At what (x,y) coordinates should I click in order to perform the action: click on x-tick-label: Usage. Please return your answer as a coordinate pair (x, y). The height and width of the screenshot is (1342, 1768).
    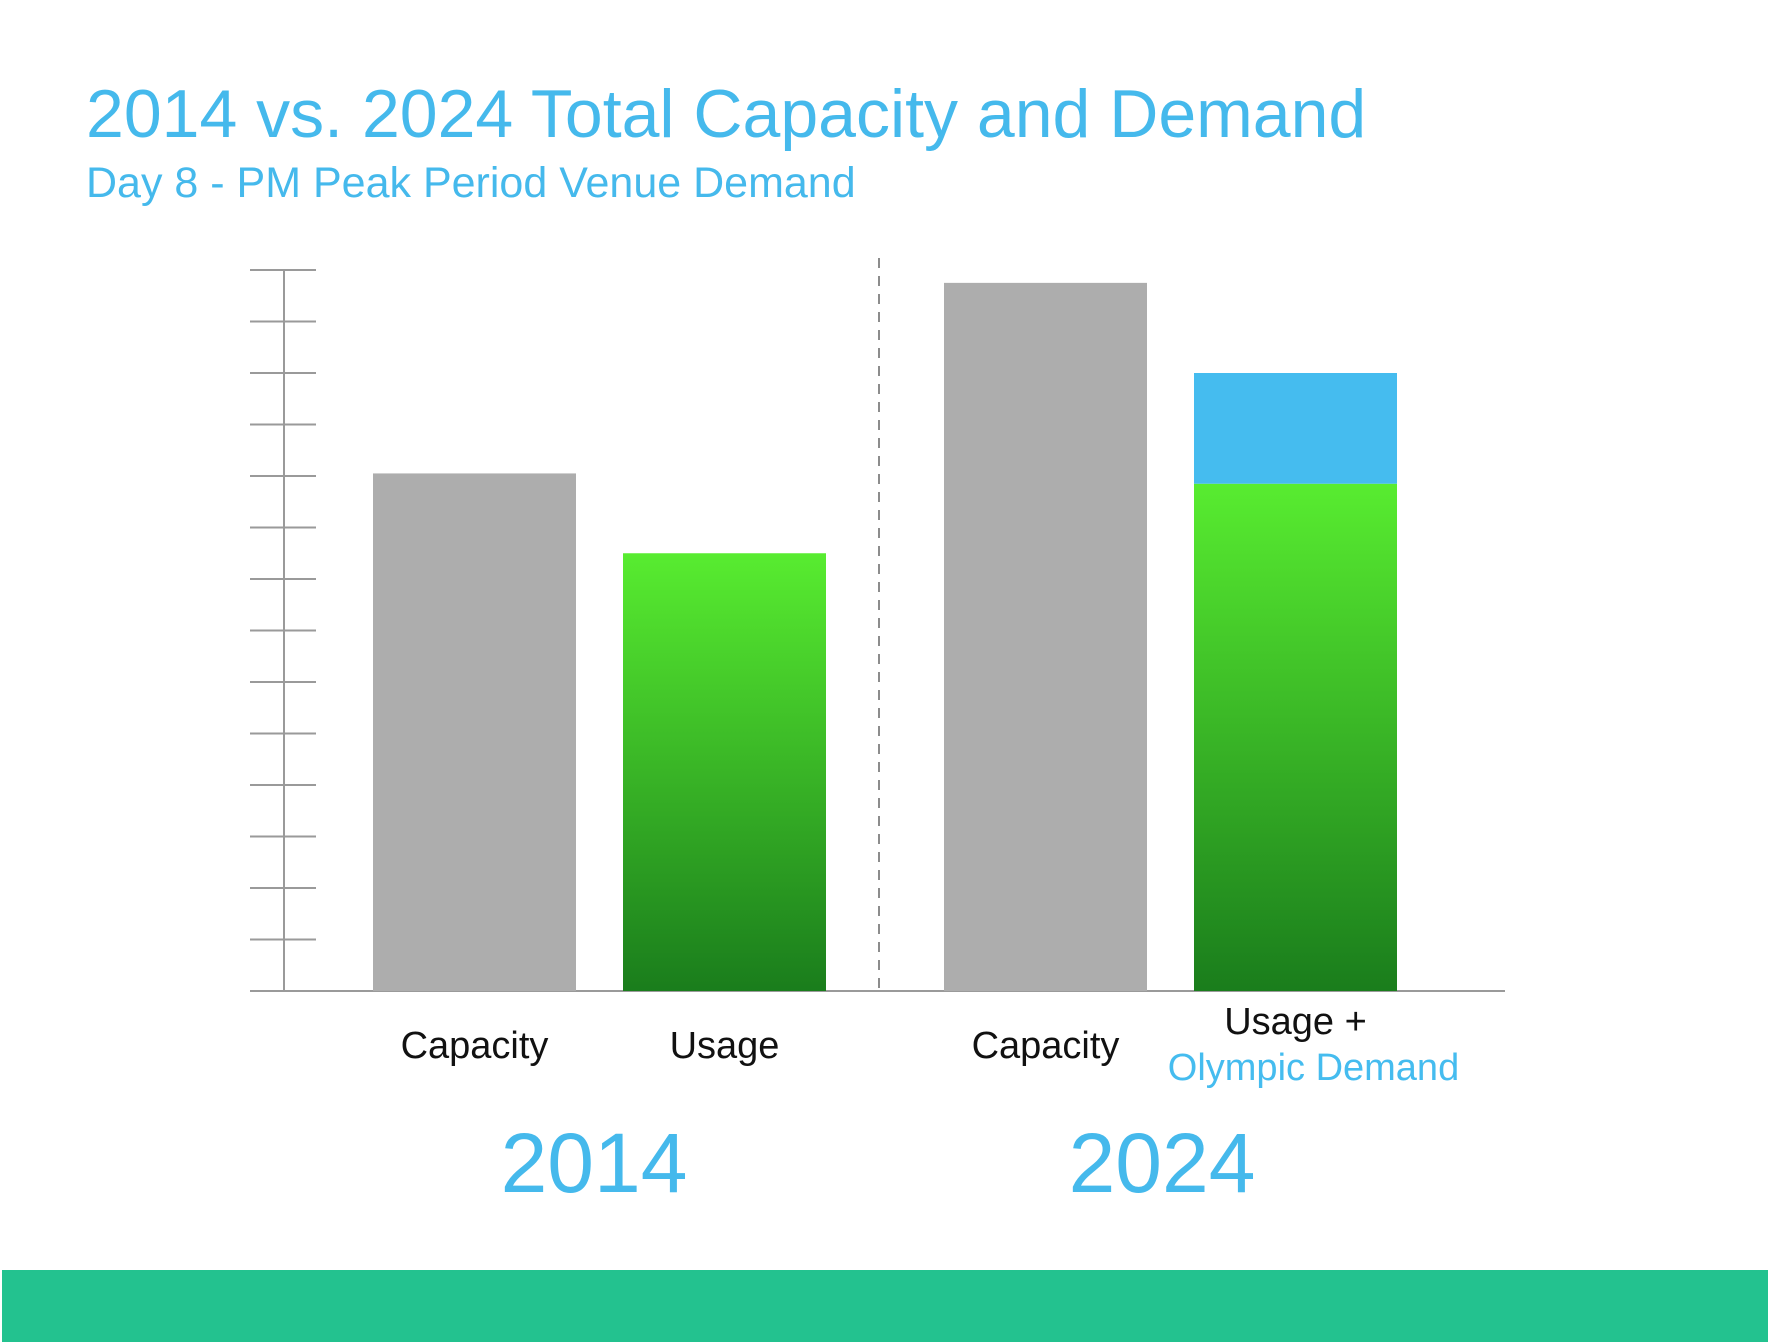
    Looking at the image, I should click on (725, 1046).